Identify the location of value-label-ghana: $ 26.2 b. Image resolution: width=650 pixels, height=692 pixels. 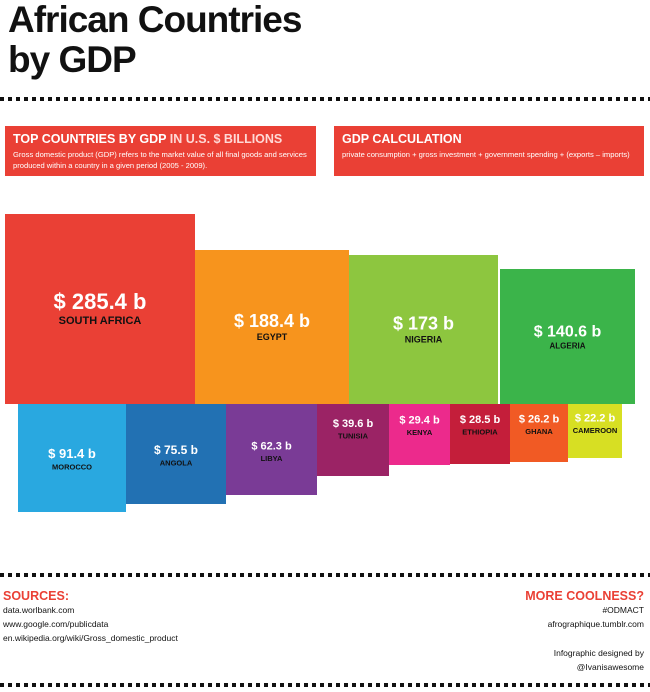
(539, 420).